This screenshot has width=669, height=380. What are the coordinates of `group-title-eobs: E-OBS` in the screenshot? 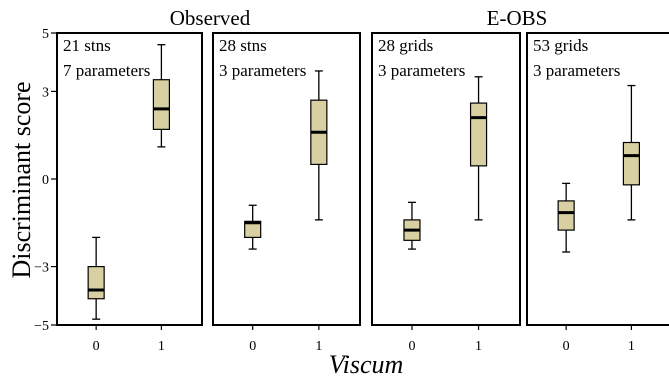 It's located at (517, 18).